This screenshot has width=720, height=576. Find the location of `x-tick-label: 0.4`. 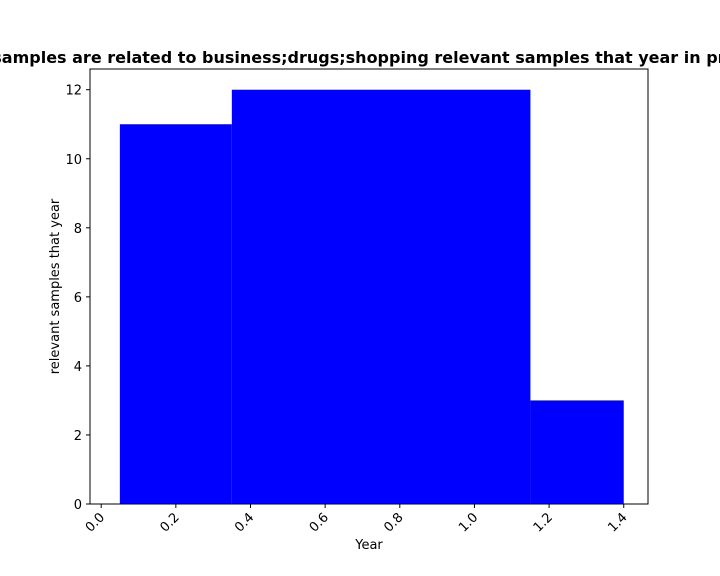

x-tick-label: 0.4 is located at coordinates (244, 522).